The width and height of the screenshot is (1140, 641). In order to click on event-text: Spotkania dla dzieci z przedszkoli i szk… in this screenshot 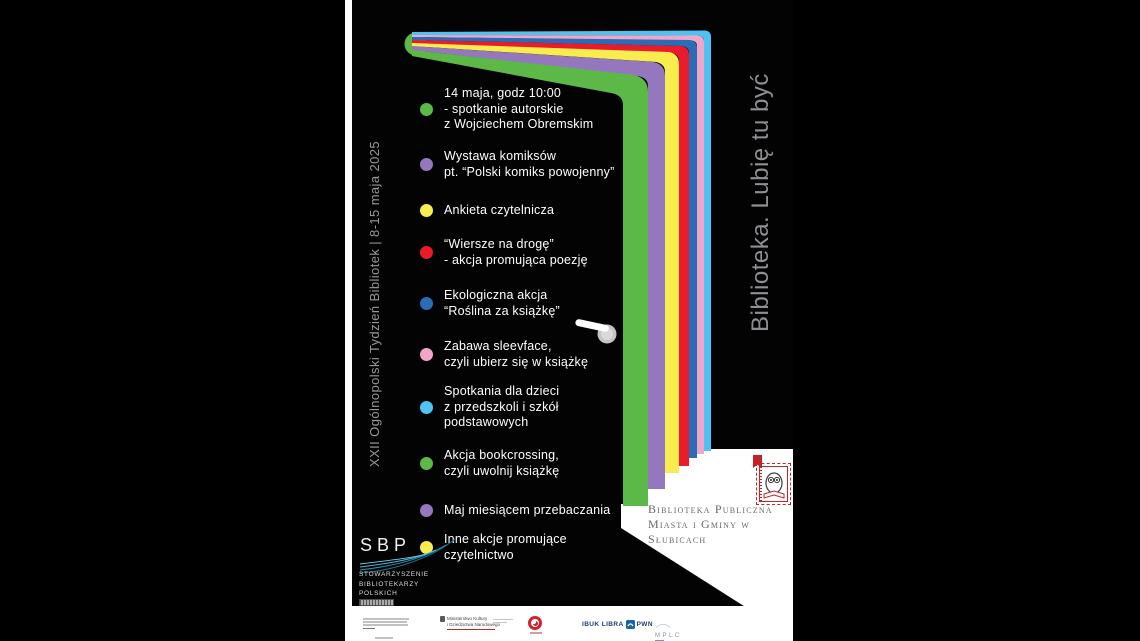, I will do `click(502, 406)`.